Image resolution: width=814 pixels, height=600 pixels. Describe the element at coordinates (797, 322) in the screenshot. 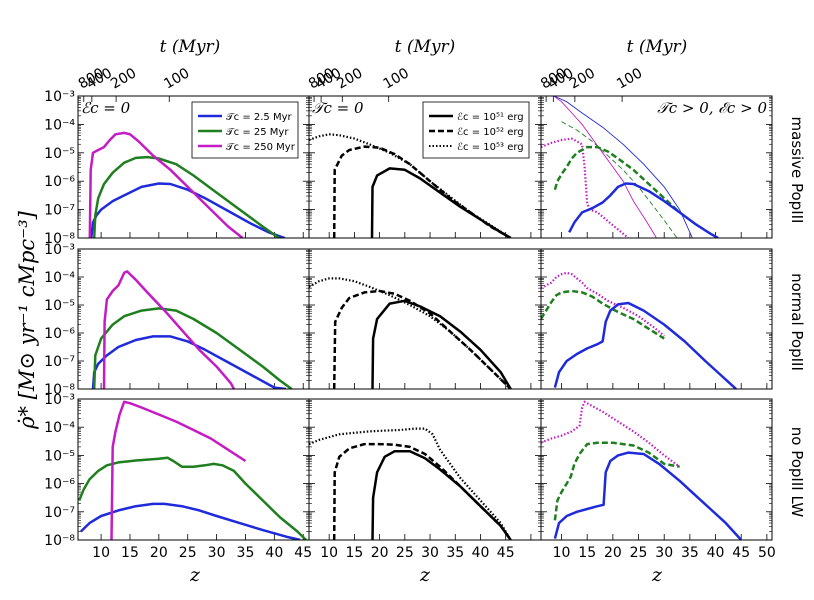

I see `row-label-2: normal PopIII` at that location.